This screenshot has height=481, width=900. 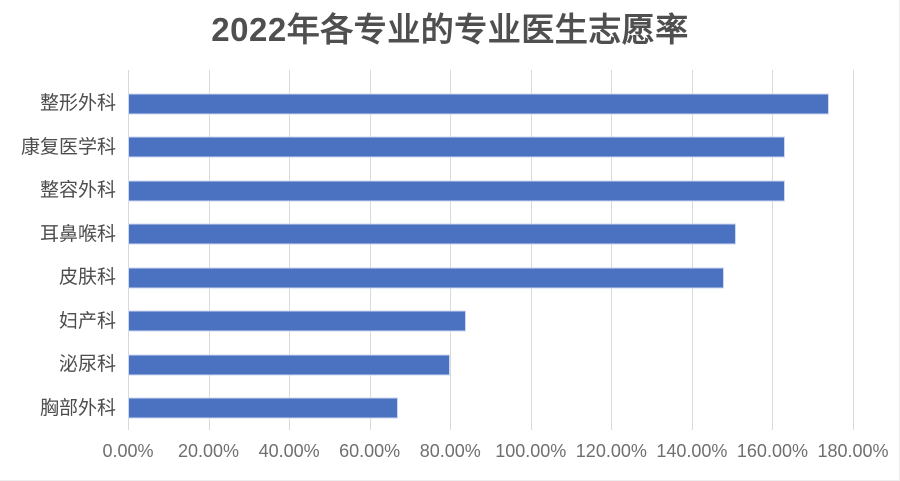 What do you see at coordinates (128, 451) in the screenshot?
I see `x-tick-label: 0.00%` at bounding box center [128, 451].